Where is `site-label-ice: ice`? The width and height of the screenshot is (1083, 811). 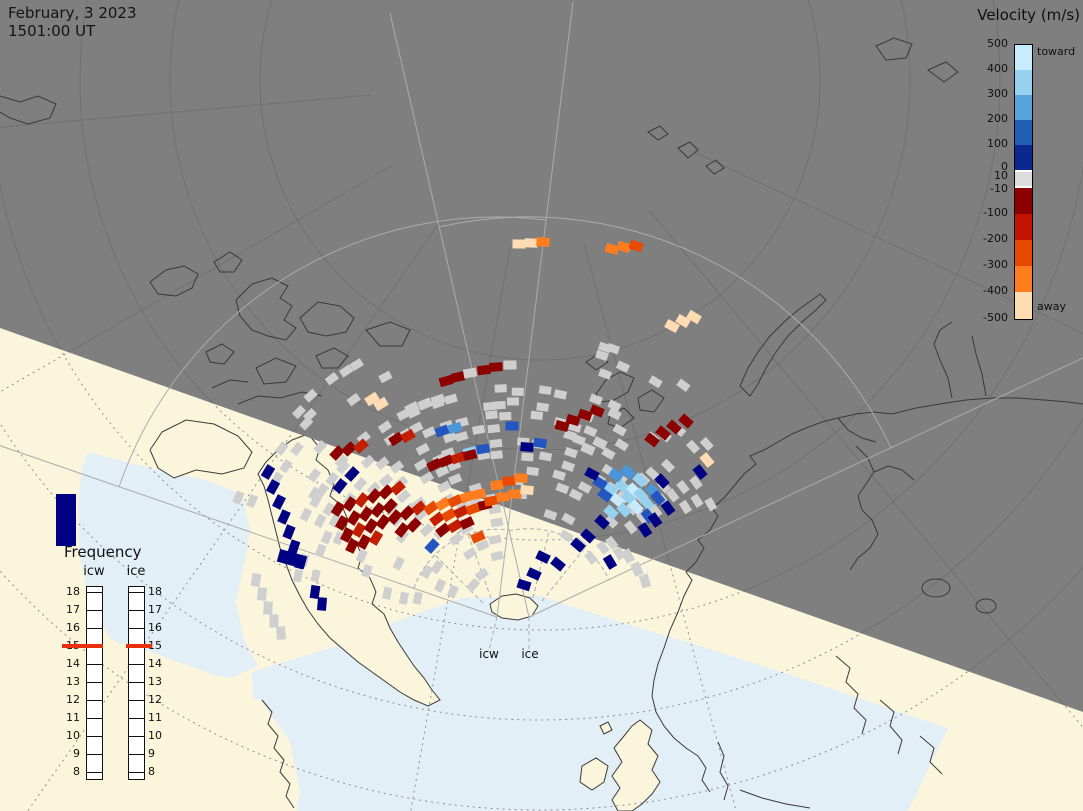 site-label-ice: ice is located at coordinates (529, 654).